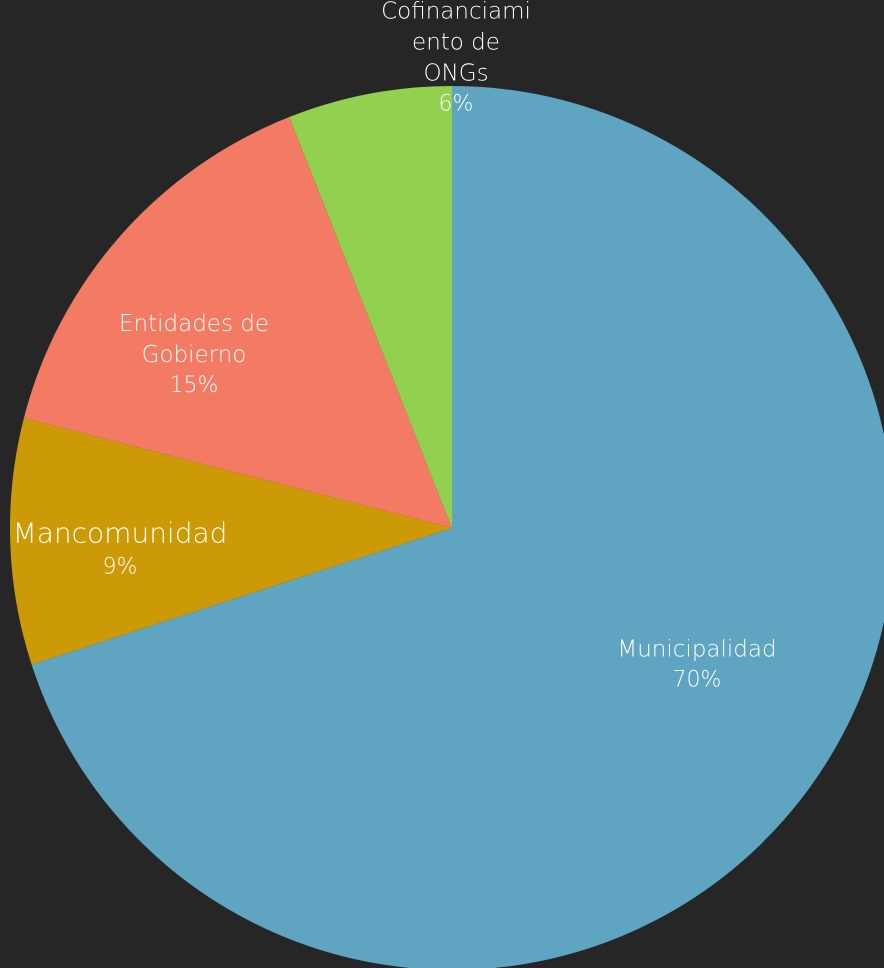 Image resolution: width=884 pixels, height=968 pixels. I want to click on category-label: Mancomunidad, so click(120, 533).